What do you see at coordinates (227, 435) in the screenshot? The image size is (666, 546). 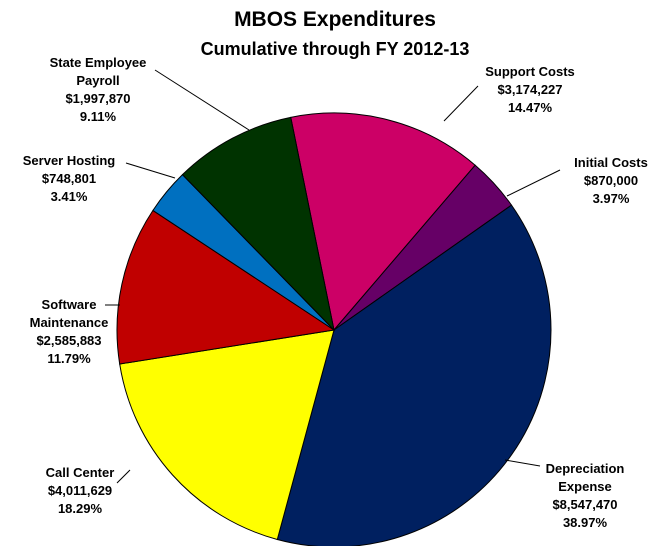 I see `slice-call-center` at bounding box center [227, 435].